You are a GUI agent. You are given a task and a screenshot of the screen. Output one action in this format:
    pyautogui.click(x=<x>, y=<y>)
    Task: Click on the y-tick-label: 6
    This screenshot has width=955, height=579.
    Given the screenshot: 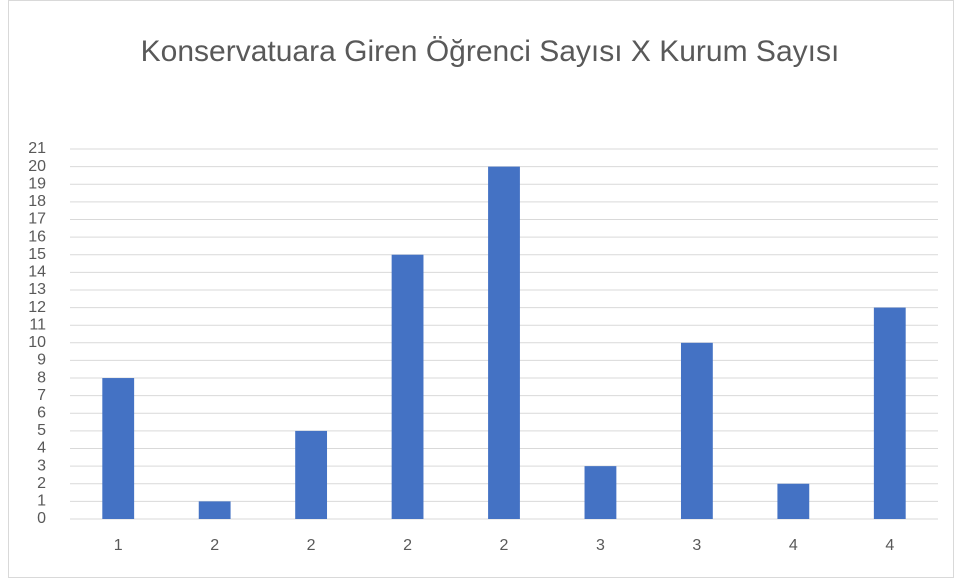 What is the action you would take?
    pyautogui.click(x=41, y=413)
    